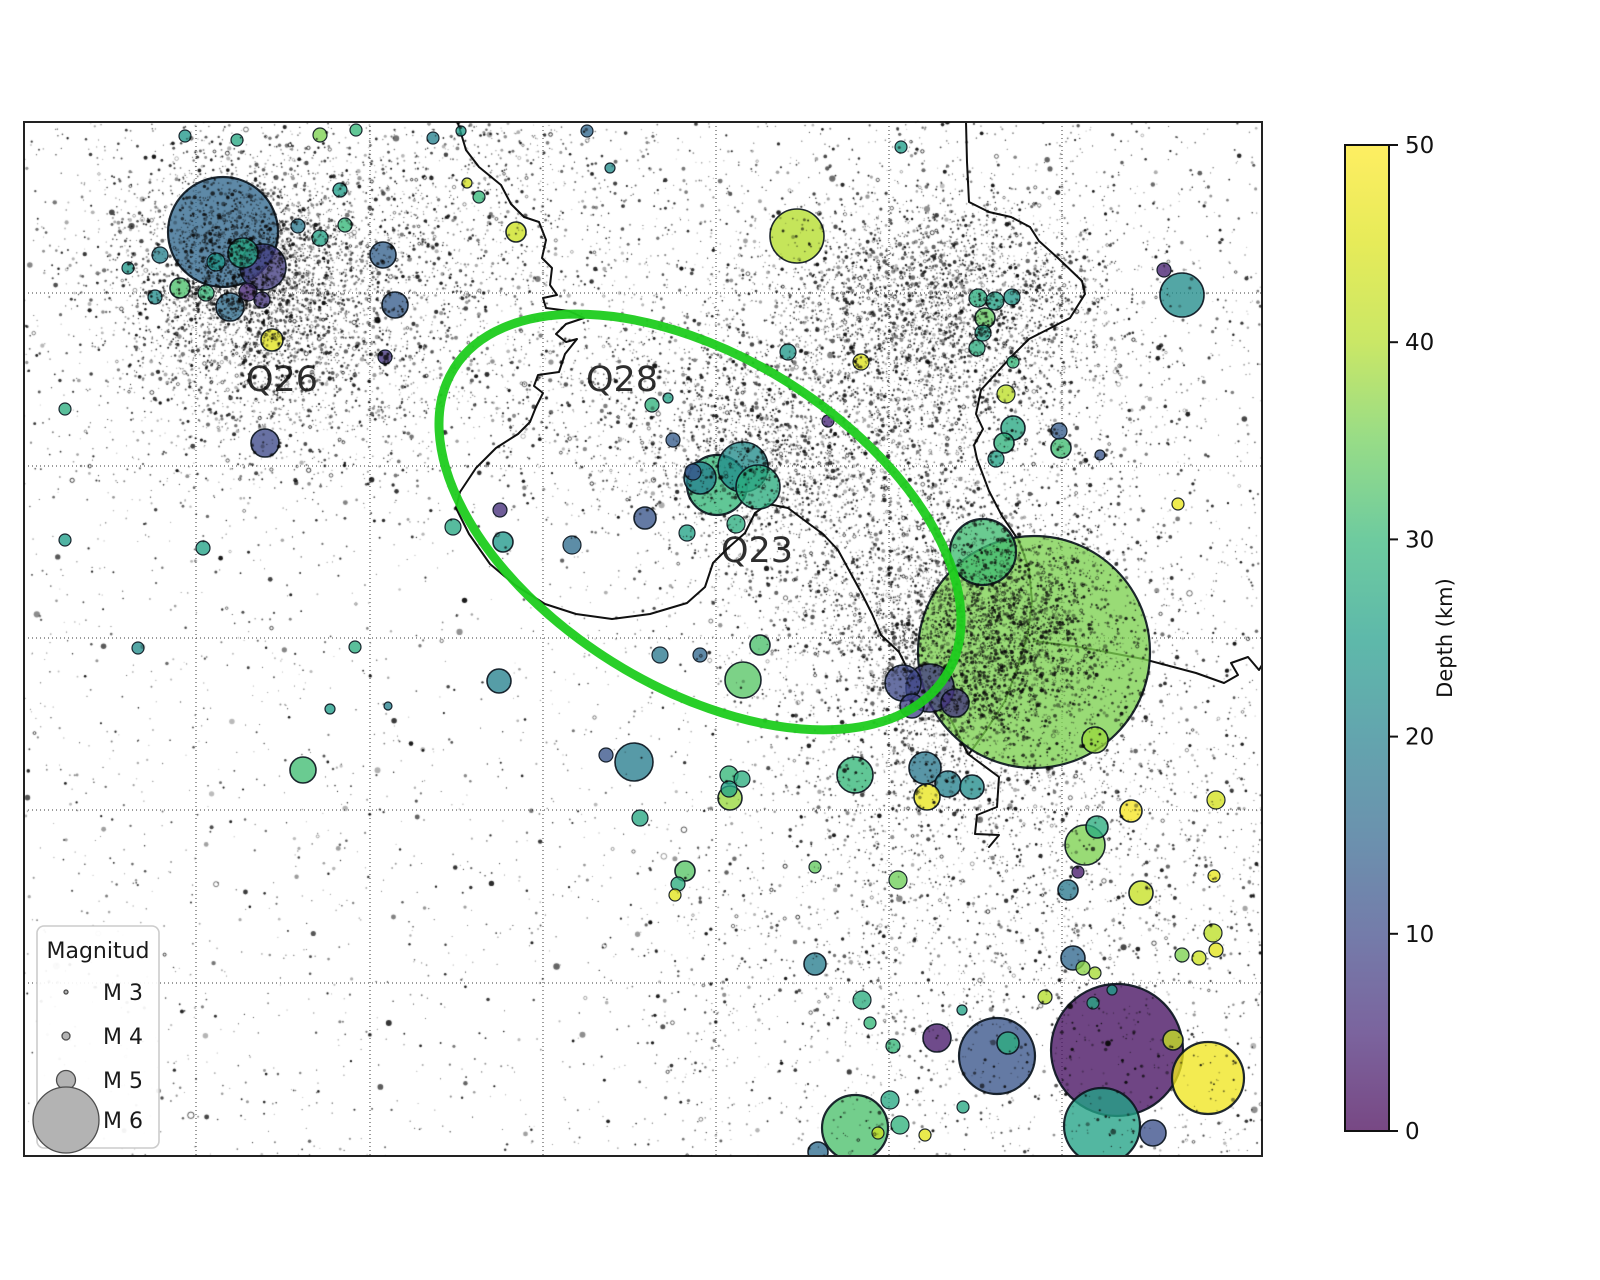 The width and height of the screenshot is (1600, 1280). What do you see at coordinates (1367, 638) in the screenshot?
I see `colorbar-gradient` at bounding box center [1367, 638].